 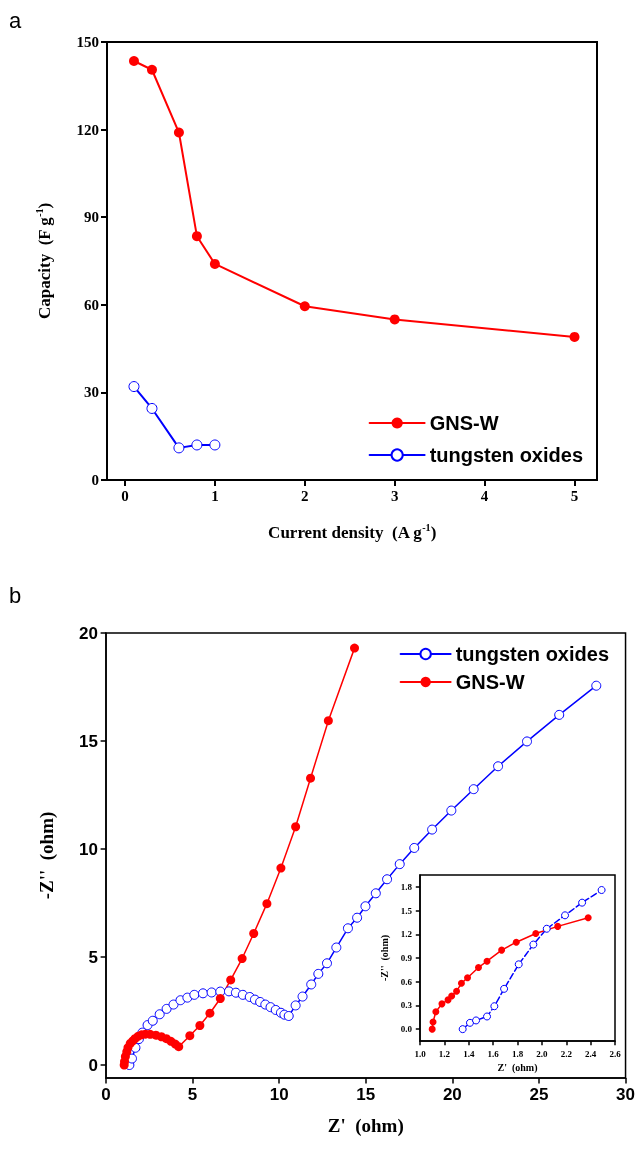 I want to click on y-tick-label: 150, so click(x=87, y=42).